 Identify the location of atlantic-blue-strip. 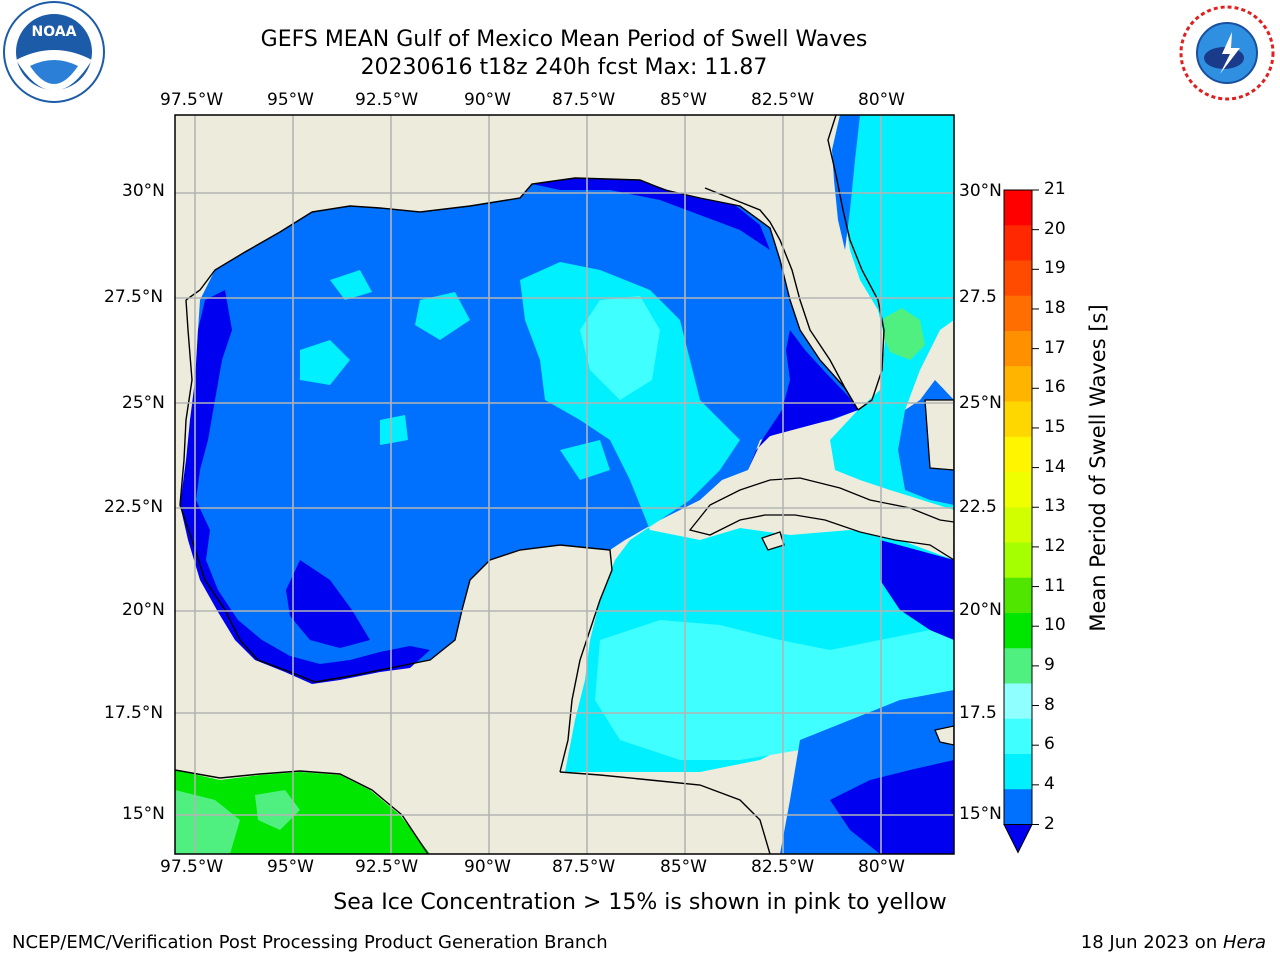
(893, 310).